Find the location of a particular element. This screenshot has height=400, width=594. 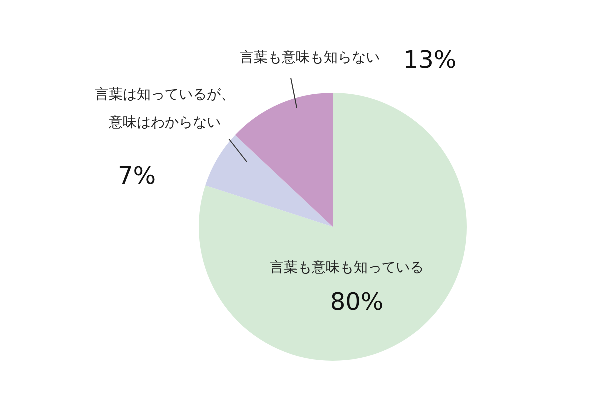

data-label: 13% is located at coordinates (430, 60).